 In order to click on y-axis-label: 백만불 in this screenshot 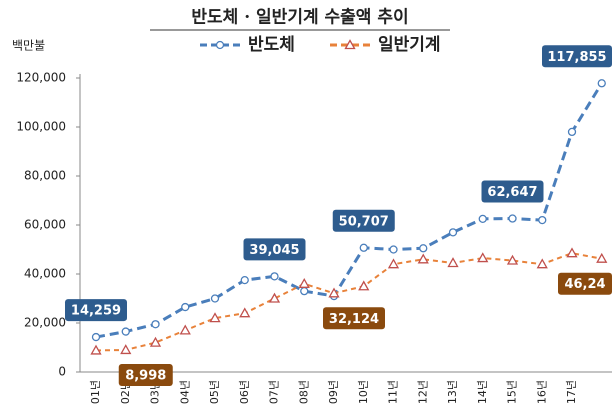, I will do `click(28, 46)`.